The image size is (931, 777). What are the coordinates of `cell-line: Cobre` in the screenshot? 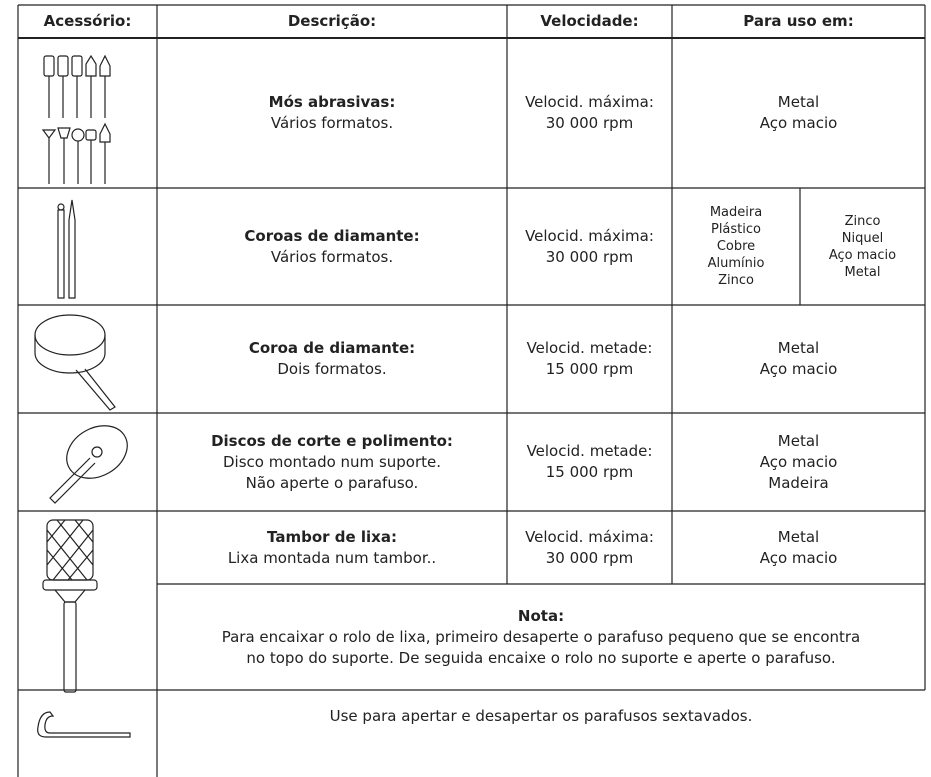 It's located at (736, 246).